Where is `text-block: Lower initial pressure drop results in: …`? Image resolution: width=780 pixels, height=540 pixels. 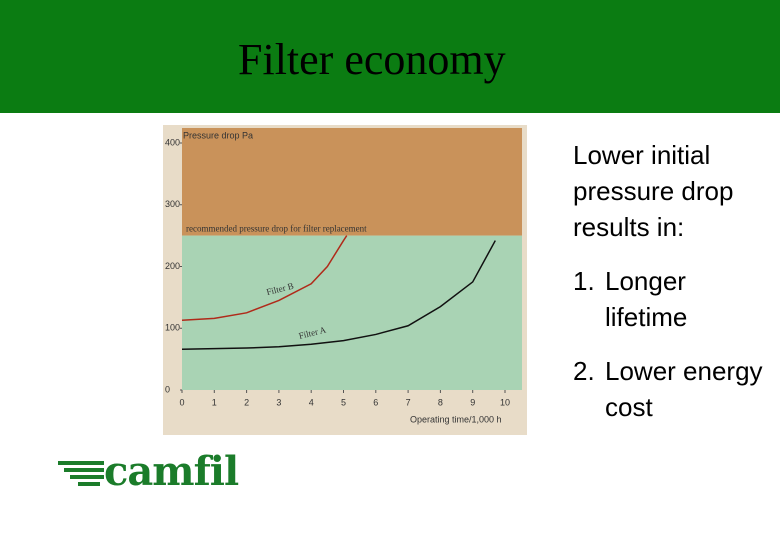
text-block: Lower initial pressure drop results in: … is located at coordinates (673, 281).